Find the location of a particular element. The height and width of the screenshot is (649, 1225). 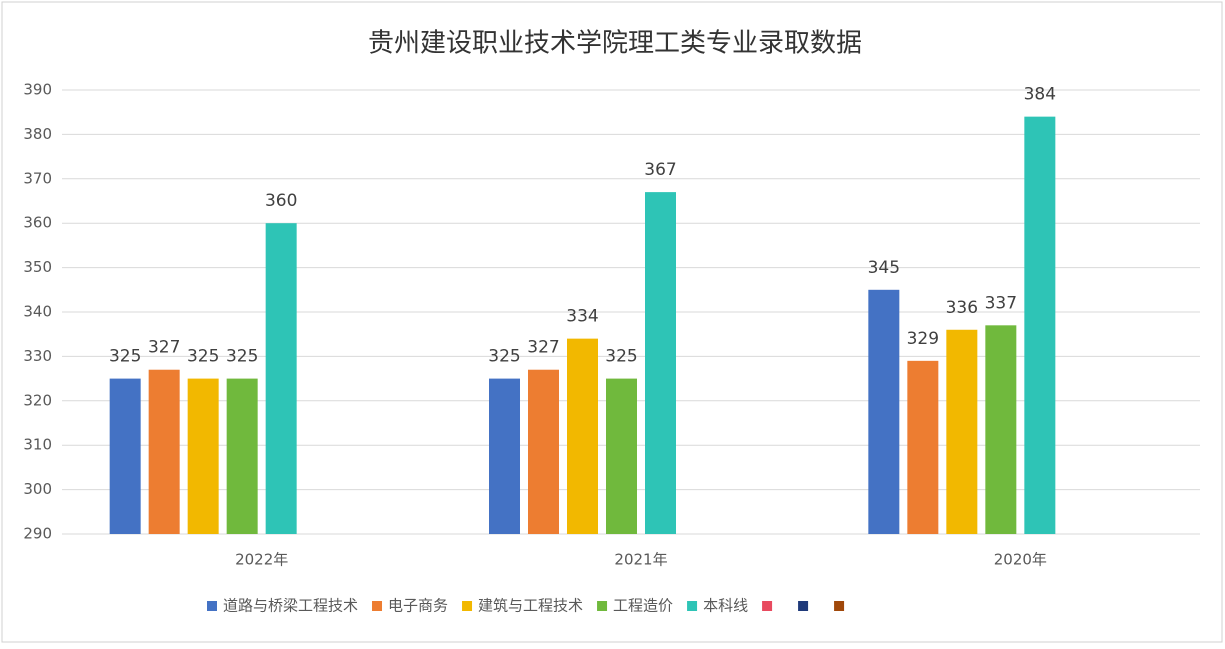

y-tick-label: 330 is located at coordinates (37, 356).